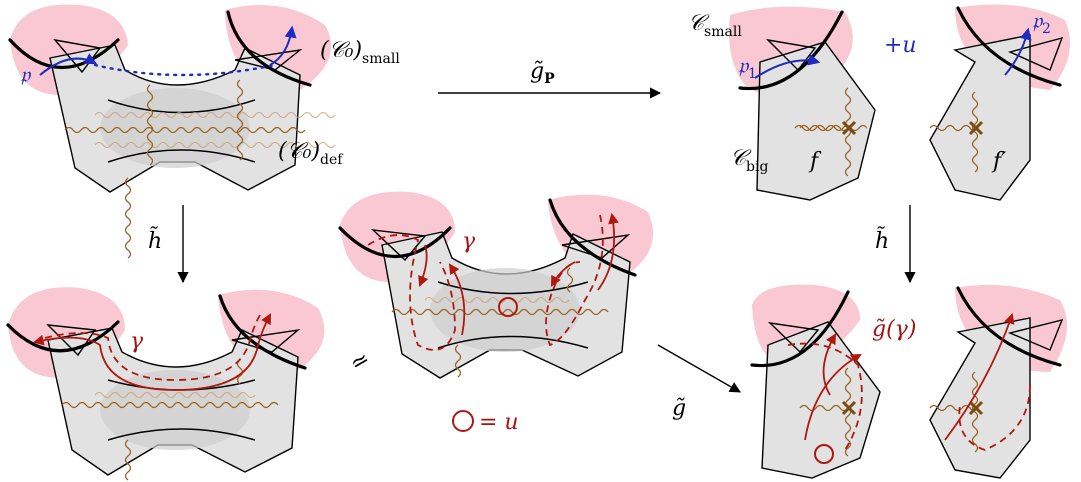 Image resolution: width=1081 pixels, height=482 pixels. What do you see at coordinates (26, 75) in the screenshot?
I see `label-p: 𝔭` at bounding box center [26, 75].